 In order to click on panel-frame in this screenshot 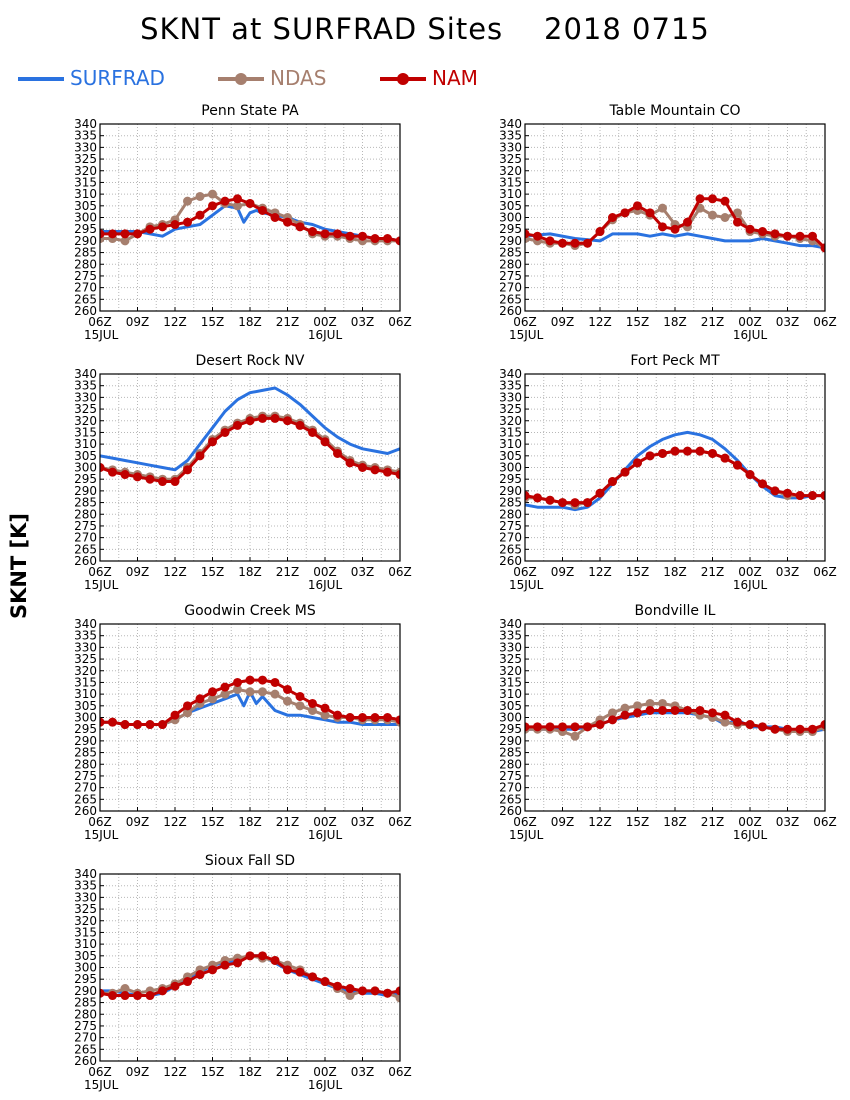, I will do `click(675, 717)`.